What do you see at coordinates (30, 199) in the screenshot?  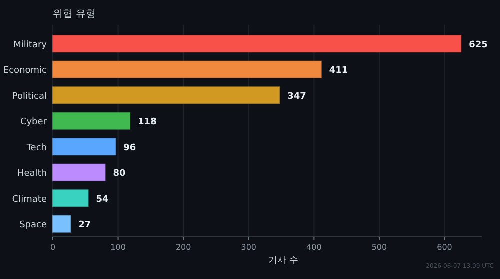 I see `y-tick-label: Climate` at bounding box center [30, 199].